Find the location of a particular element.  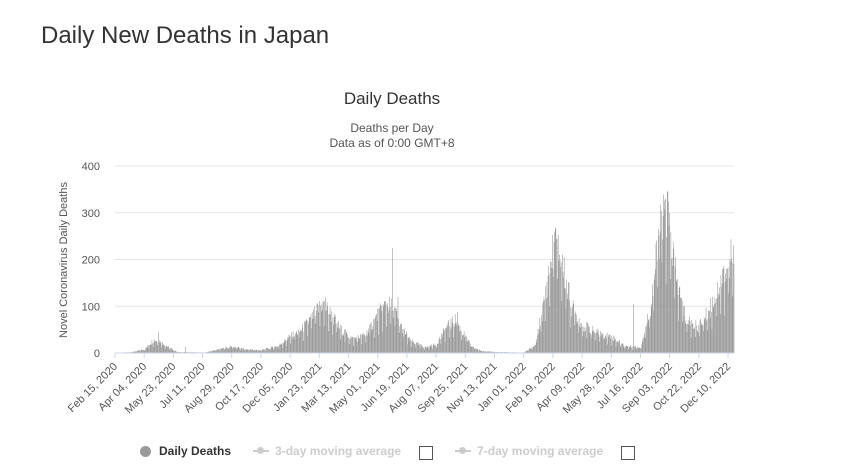

3-day-average-checkbox is located at coordinates (426, 453).